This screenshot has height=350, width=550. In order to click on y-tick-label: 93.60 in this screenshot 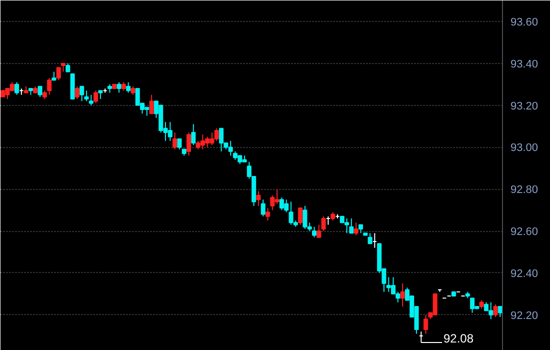, I will do `click(524, 22)`.